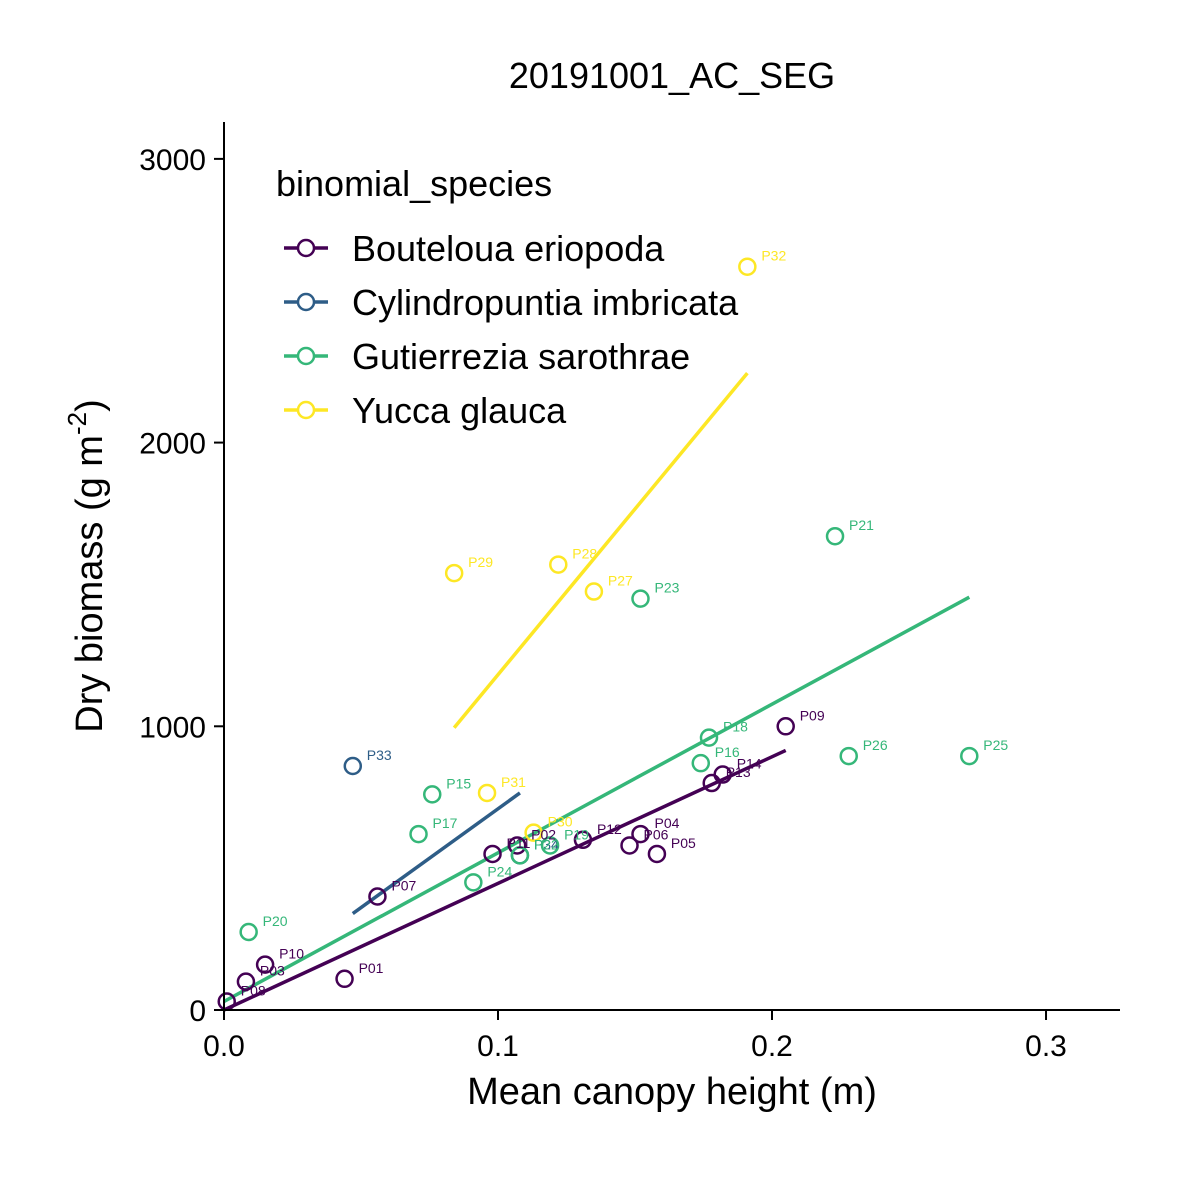 The image size is (1181, 1181). I want to click on point-label: P25, so click(995, 745).